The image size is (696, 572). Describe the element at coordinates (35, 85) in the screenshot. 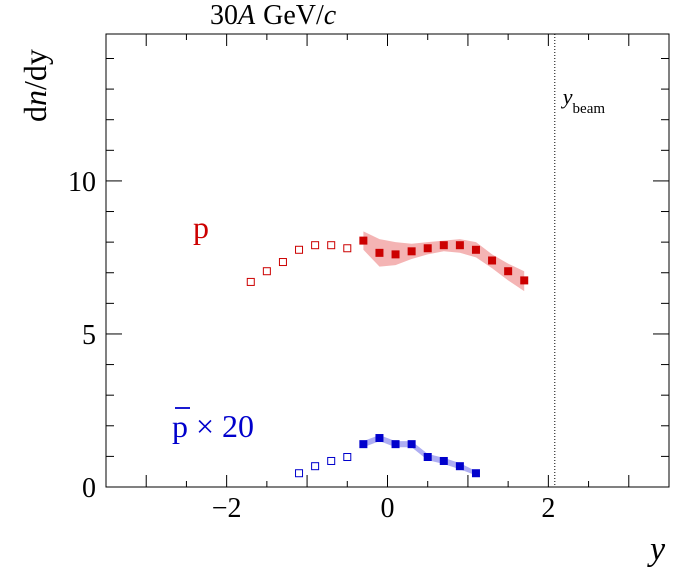

I see `y-axis-label: dn/dy` at that location.